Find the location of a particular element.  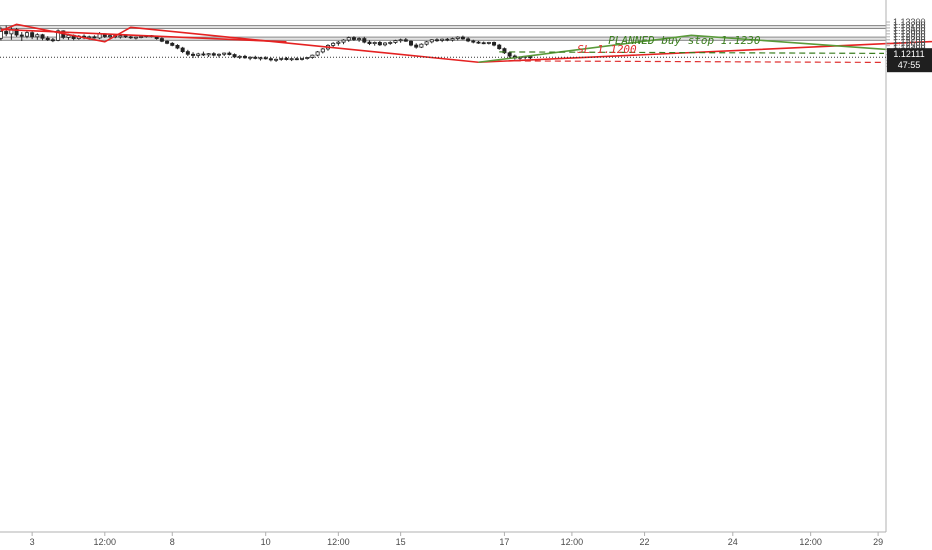

time-tick-label: 15 is located at coordinates (401, 542).